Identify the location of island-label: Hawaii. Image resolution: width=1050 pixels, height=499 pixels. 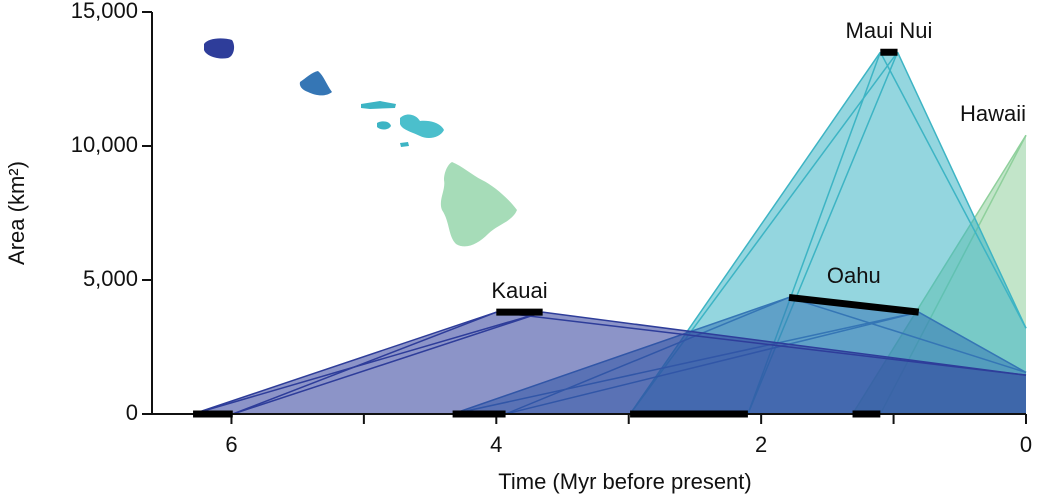
(993, 113).